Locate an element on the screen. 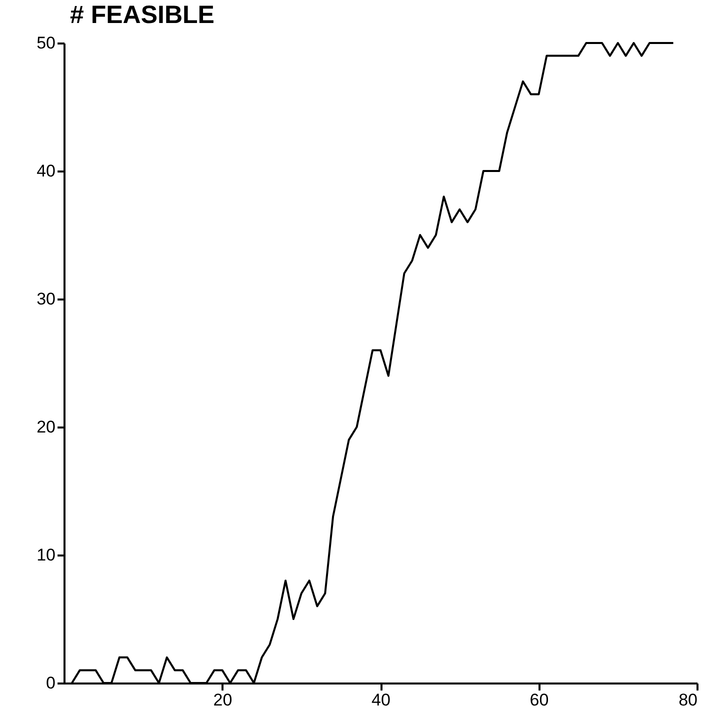  x-tick-label: 40 is located at coordinates (381, 700).